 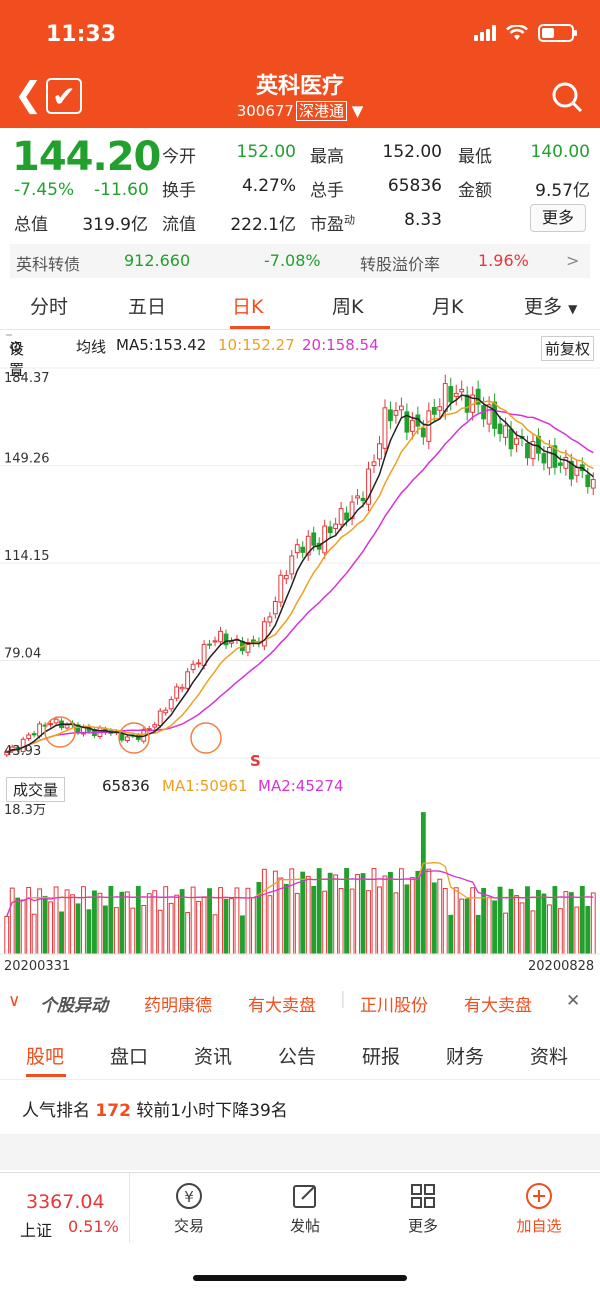 I want to click on search-icon, so click(x=567, y=97).